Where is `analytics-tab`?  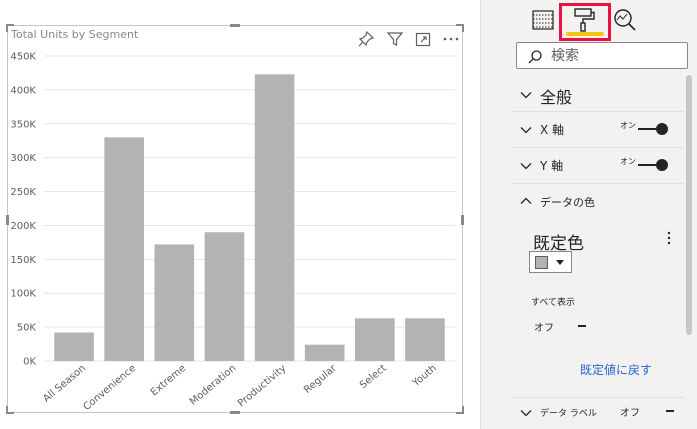 analytics-tab is located at coordinates (625, 21).